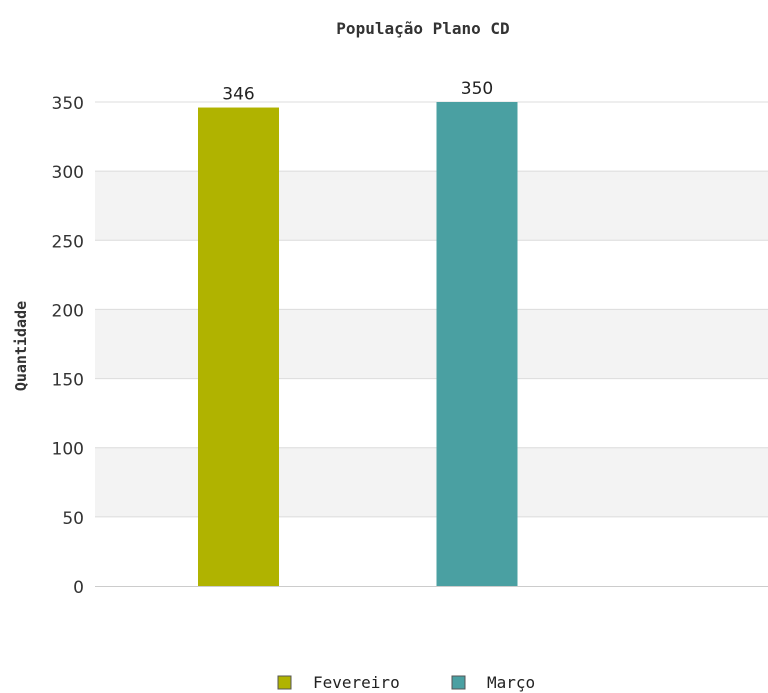 The width and height of the screenshot is (768, 693). What do you see at coordinates (511, 682) in the screenshot?
I see `legend-label: Março` at bounding box center [511, 682].